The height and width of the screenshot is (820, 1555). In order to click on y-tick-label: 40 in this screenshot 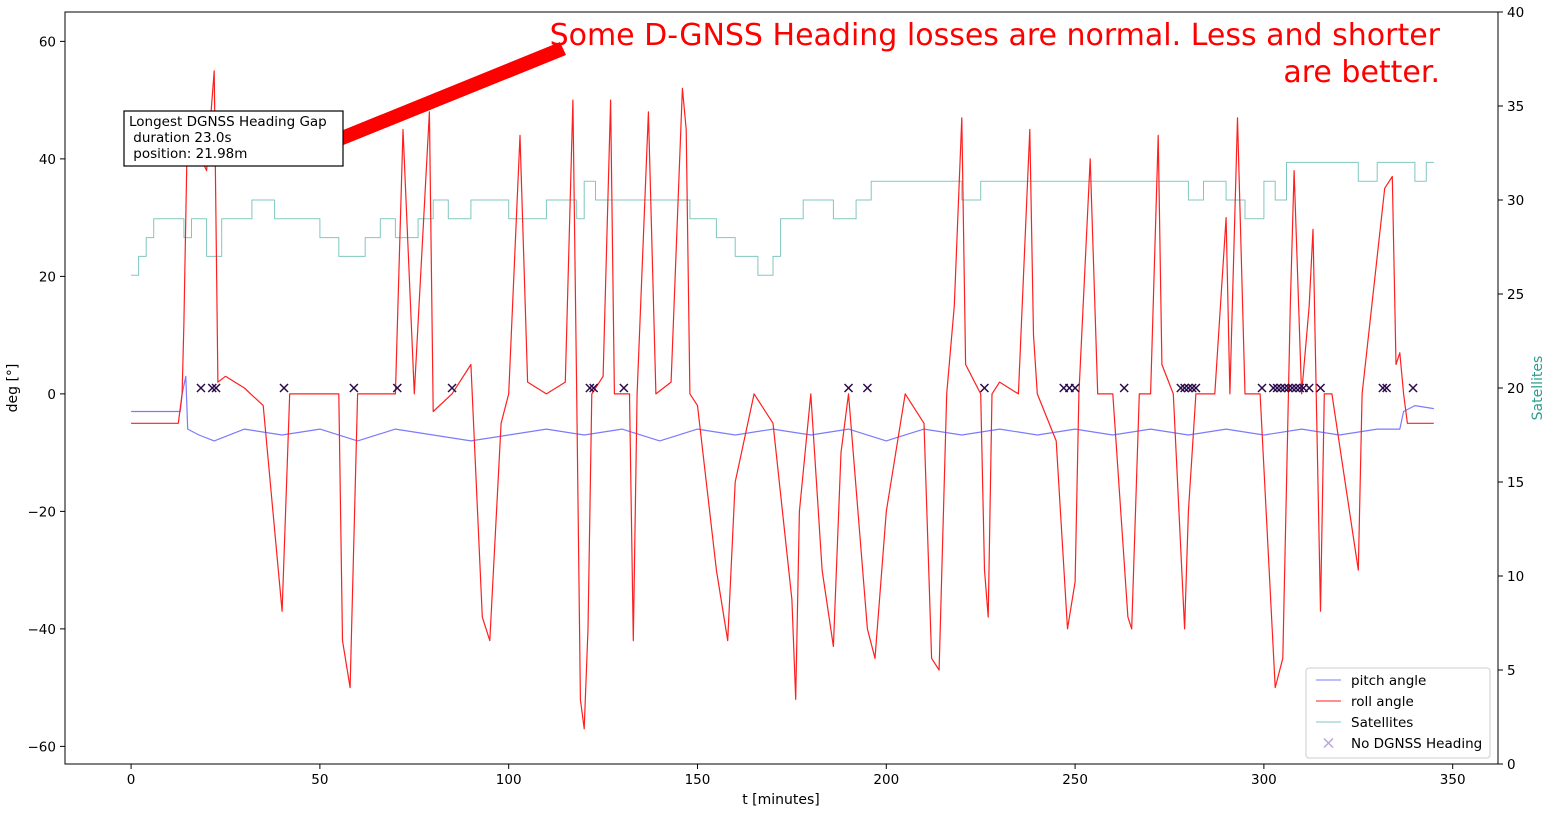, I will do `click(47, 160)`.